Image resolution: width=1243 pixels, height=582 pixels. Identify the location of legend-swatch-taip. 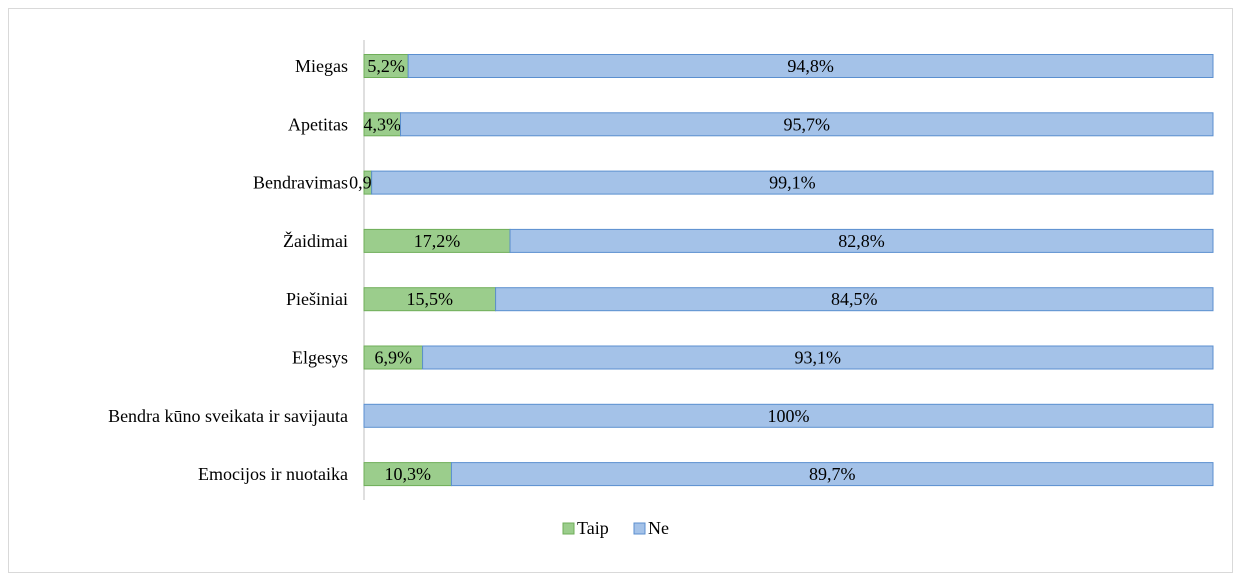
(568, 528).